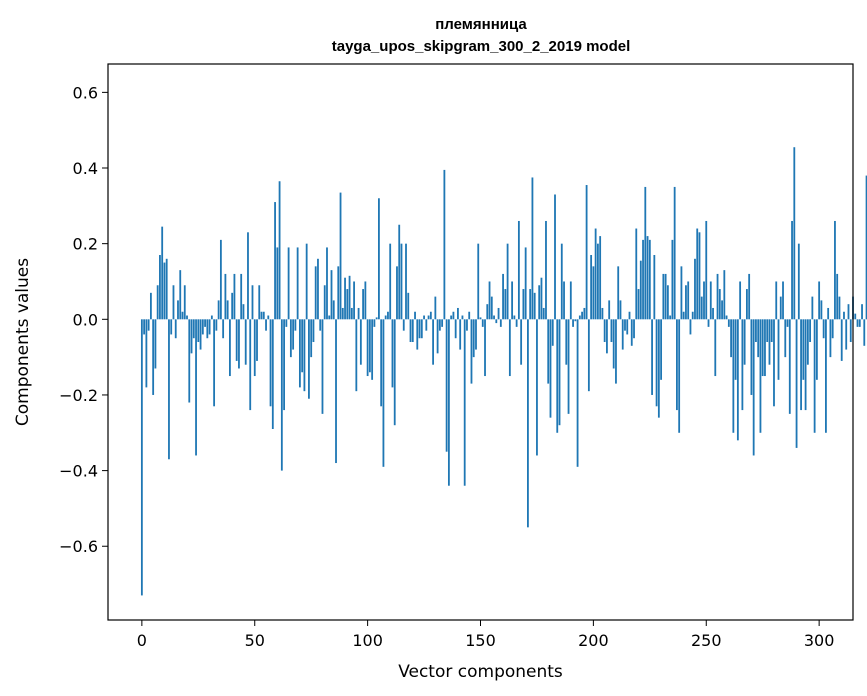 Image resolution: width=867 pixels, height=696 pixels. I want to click on y-axis-label: Components values, so click(23, 342).